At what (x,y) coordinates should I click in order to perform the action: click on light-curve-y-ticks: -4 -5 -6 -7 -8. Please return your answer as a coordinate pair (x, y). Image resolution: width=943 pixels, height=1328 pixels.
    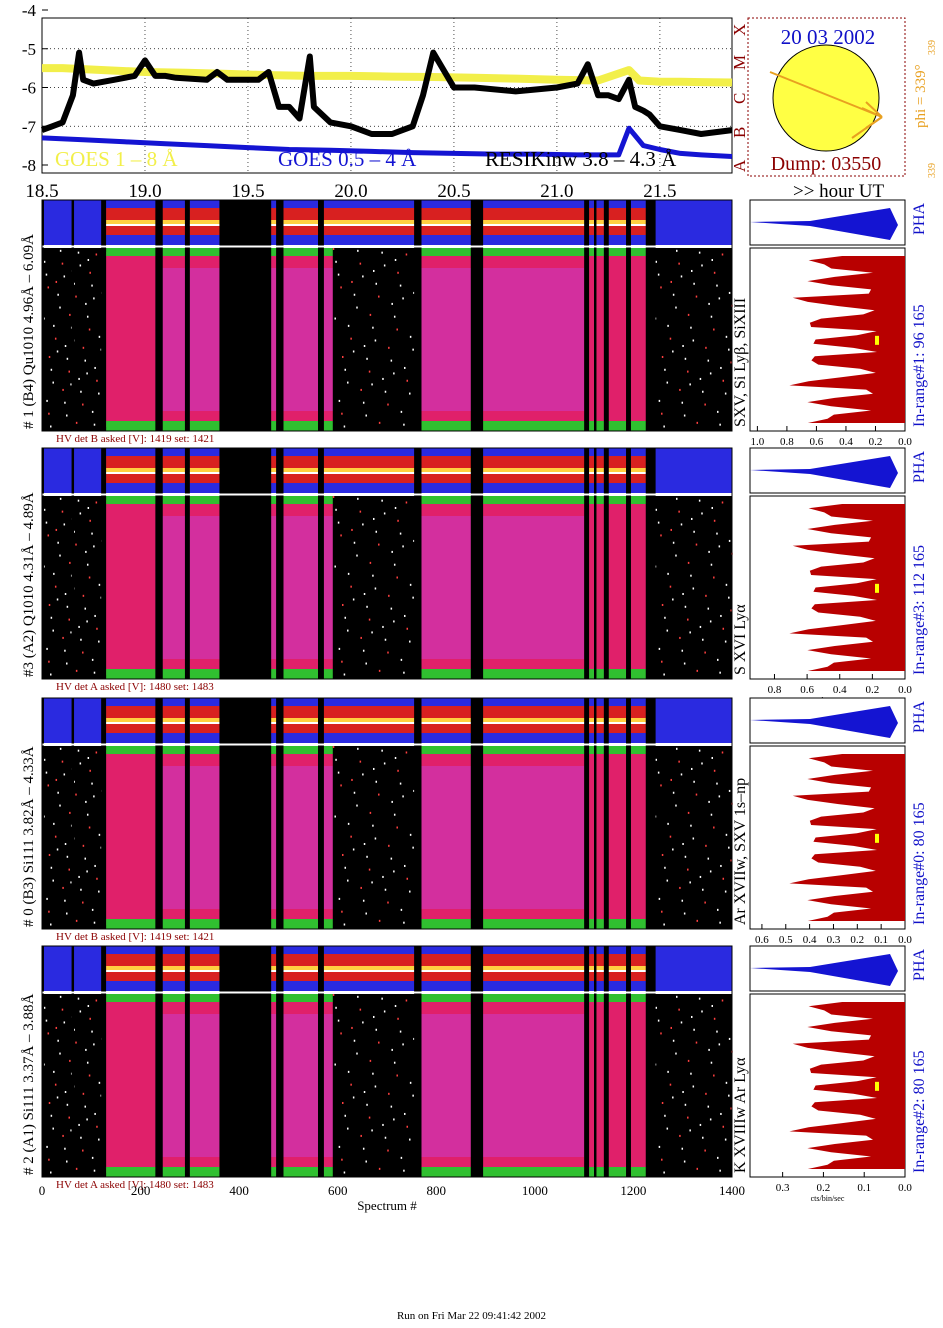
    Looking at the image, I should click on (35, 88).